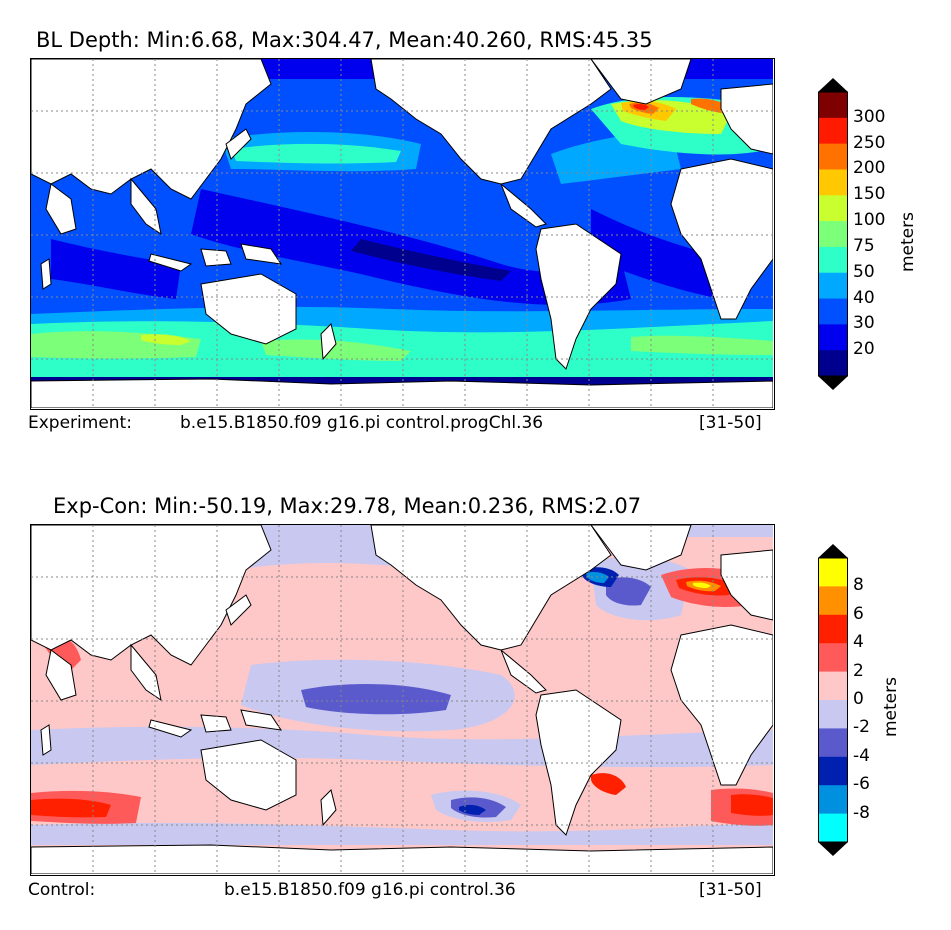  I want to click on zone-75-spac, so click(336, 350).